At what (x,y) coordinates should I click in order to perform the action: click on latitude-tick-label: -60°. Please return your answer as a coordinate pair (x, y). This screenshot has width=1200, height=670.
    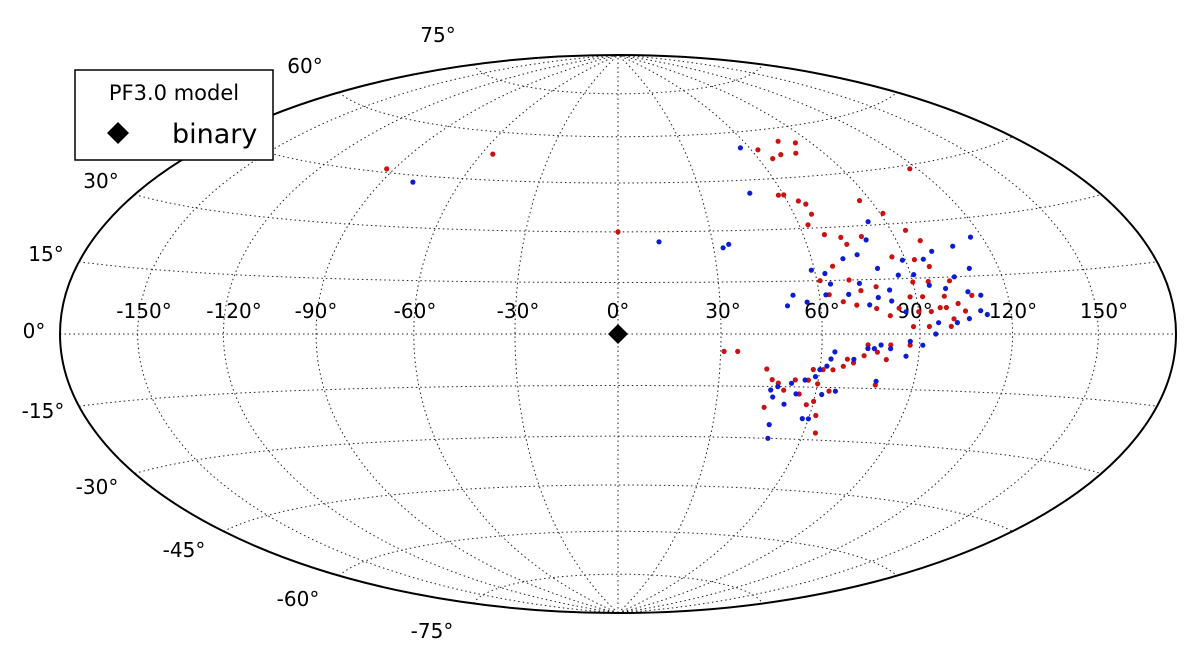
    Looking at the image, I should click on (298, 599).